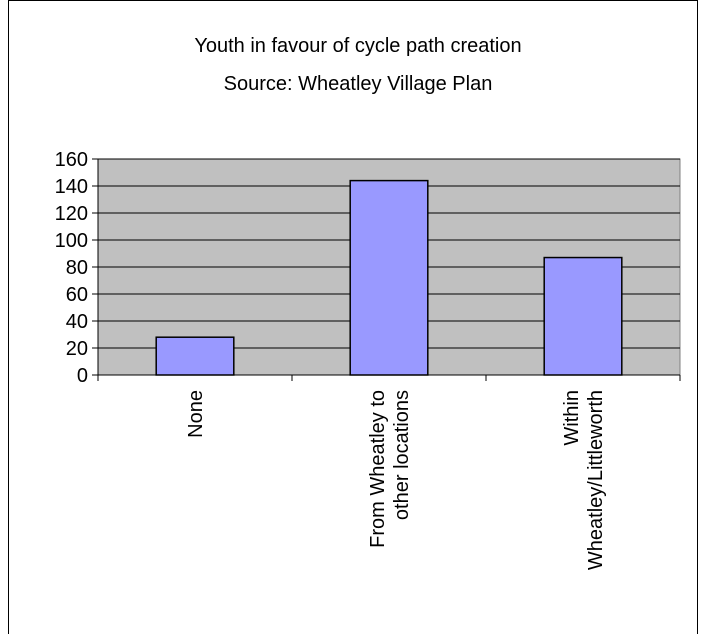 This screenshot has height=634, width=706. Describe the element at coordinates (358, 84) in the screenshot. I see `chart-subtitle: Source: Wheatley Village Plan` at that location.